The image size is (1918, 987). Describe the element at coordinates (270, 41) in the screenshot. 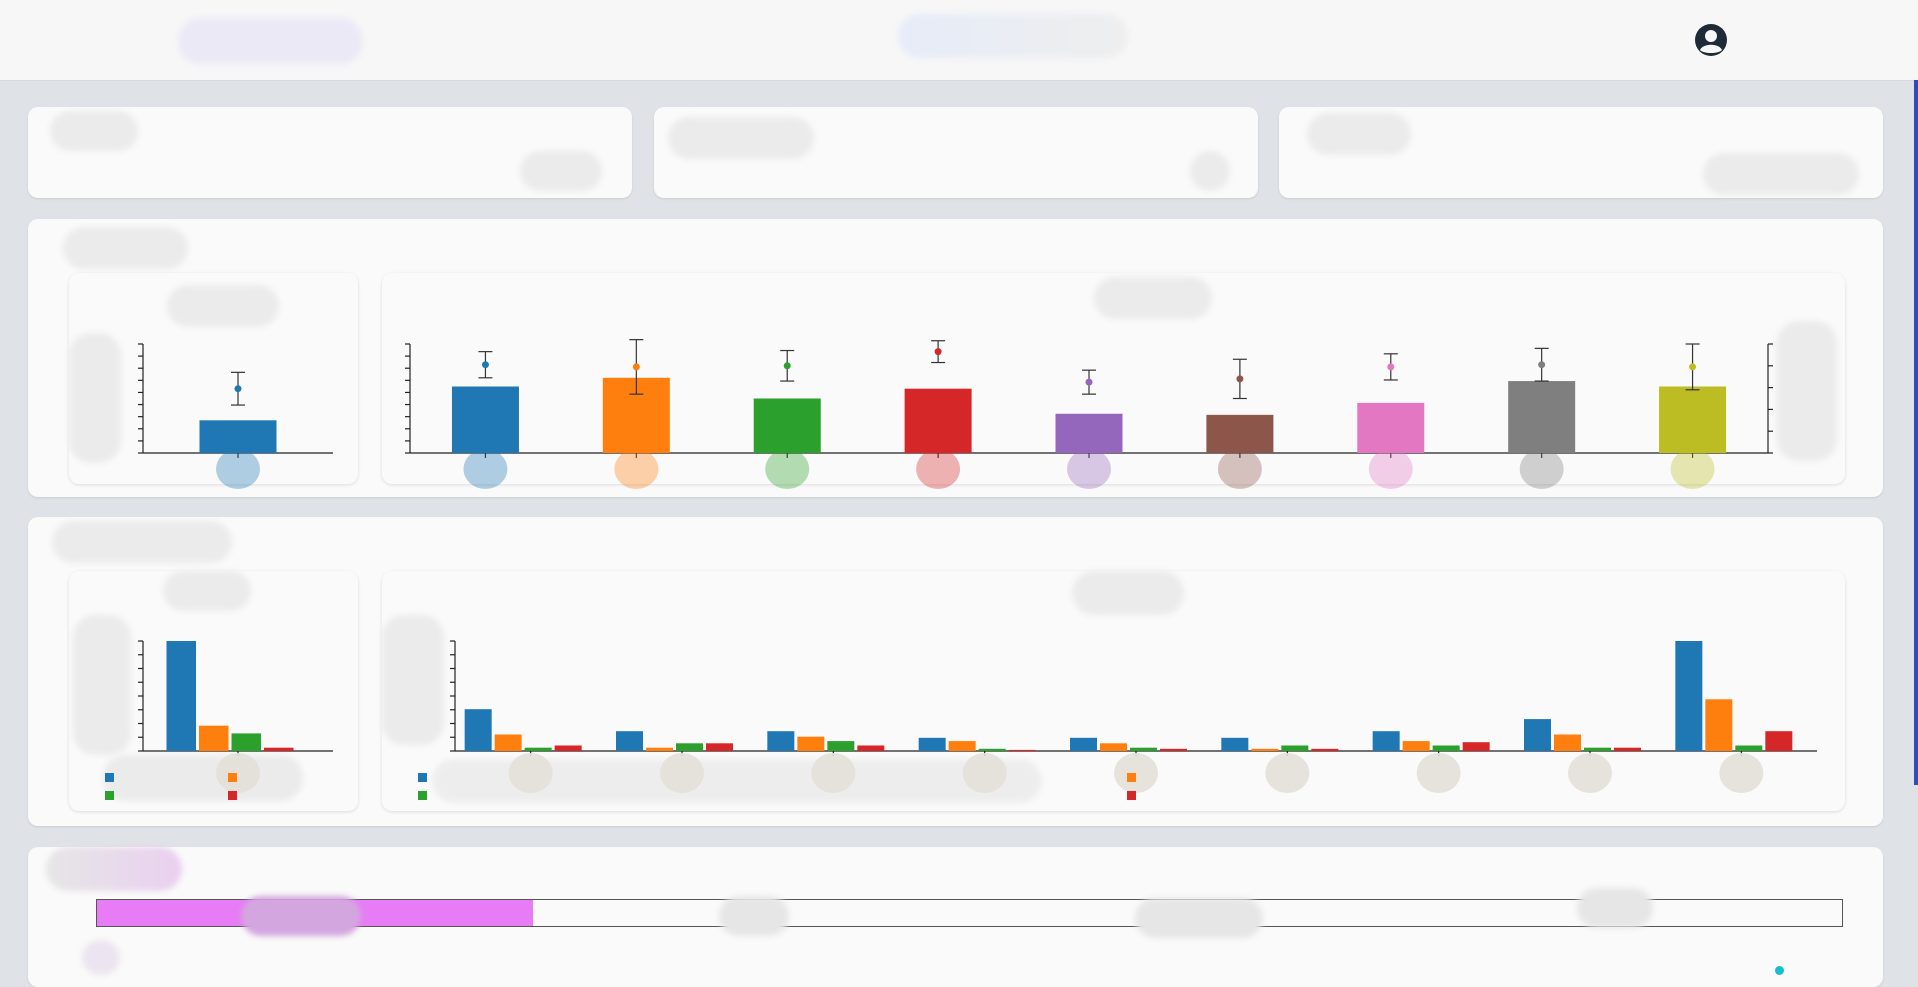

I see `app-title` at that location.